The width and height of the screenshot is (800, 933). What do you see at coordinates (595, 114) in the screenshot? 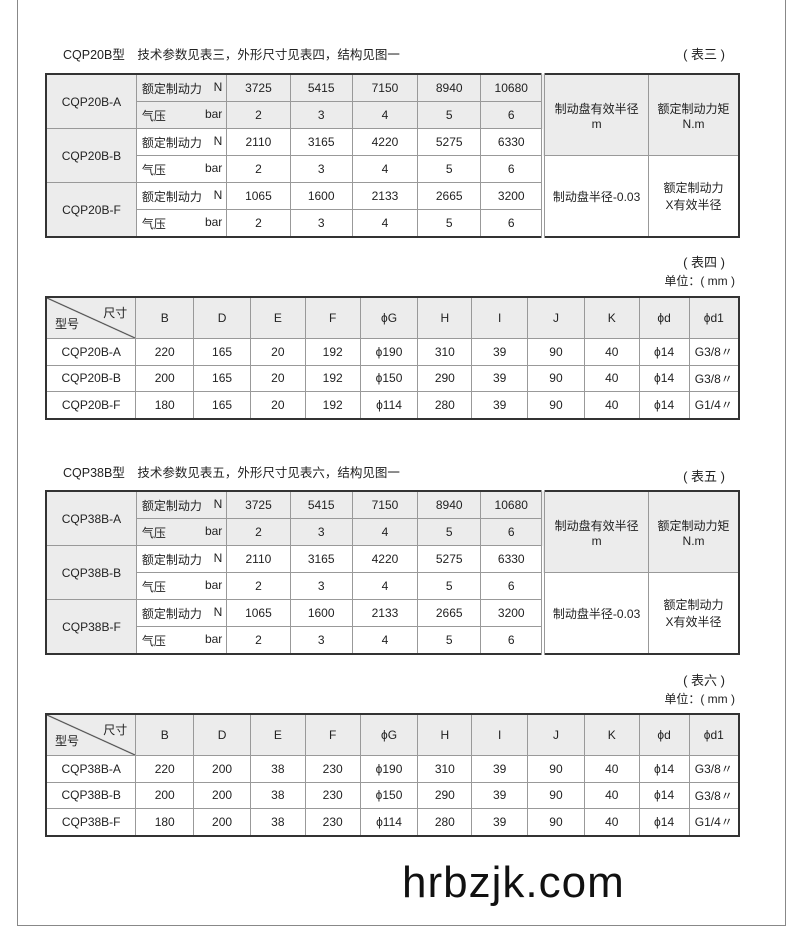
I see `radius-header: 制动盘有效半径 m` at bounding box center [595, 114].